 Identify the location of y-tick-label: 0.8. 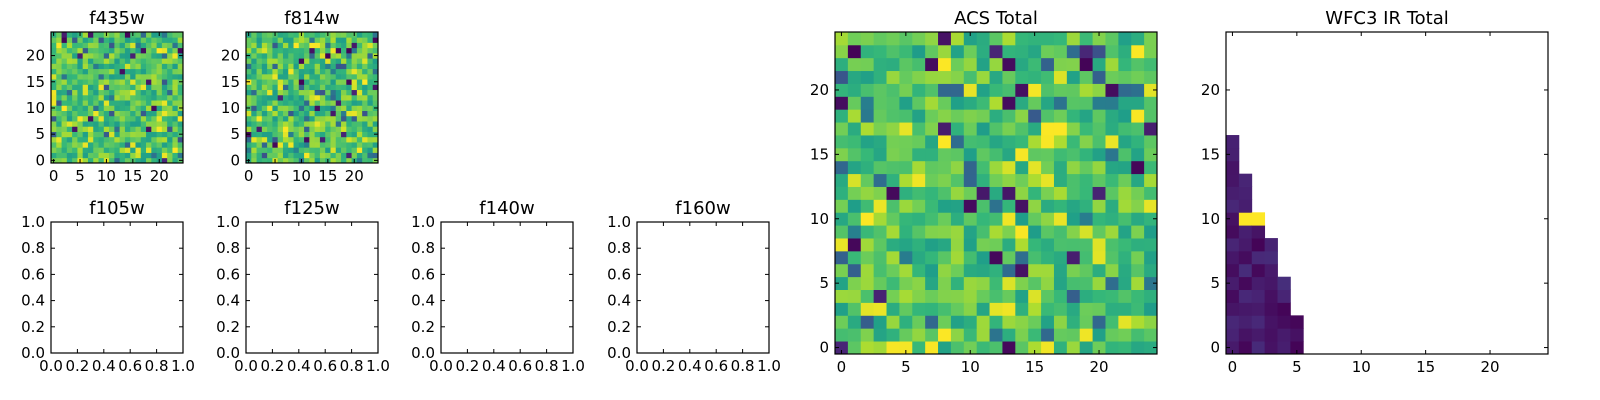
(423, 248).